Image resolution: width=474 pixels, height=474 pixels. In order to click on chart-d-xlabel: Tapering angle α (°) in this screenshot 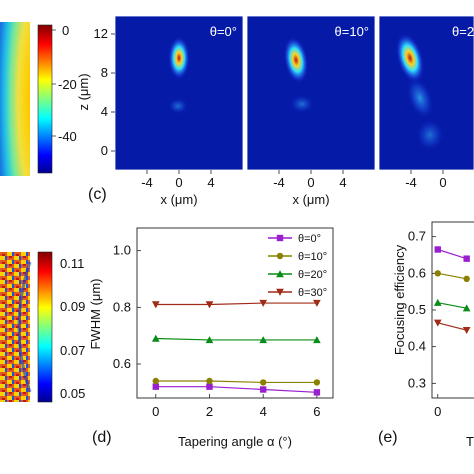, I will do `click(235, 441)`.